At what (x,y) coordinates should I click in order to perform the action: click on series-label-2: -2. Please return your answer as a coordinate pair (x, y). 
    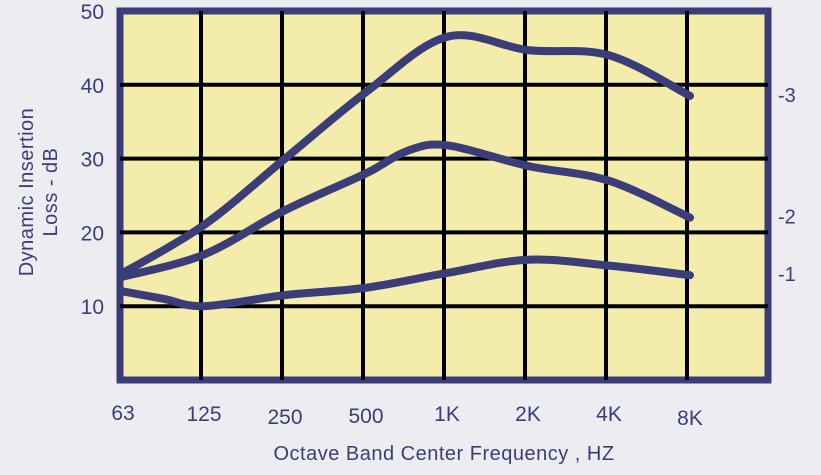
    Looking at the image, I should click on (787, 218).